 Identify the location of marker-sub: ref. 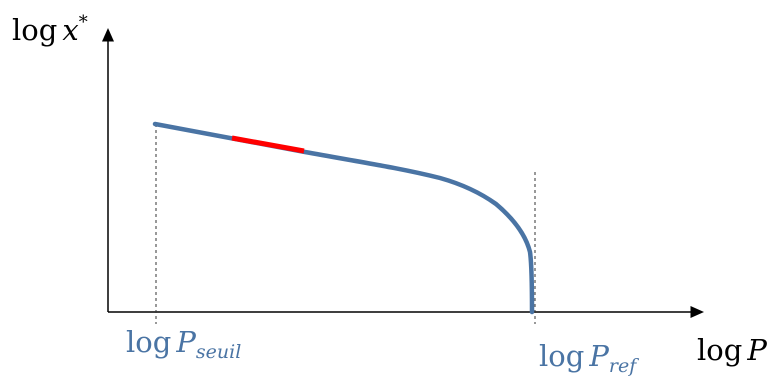
(622, 366).